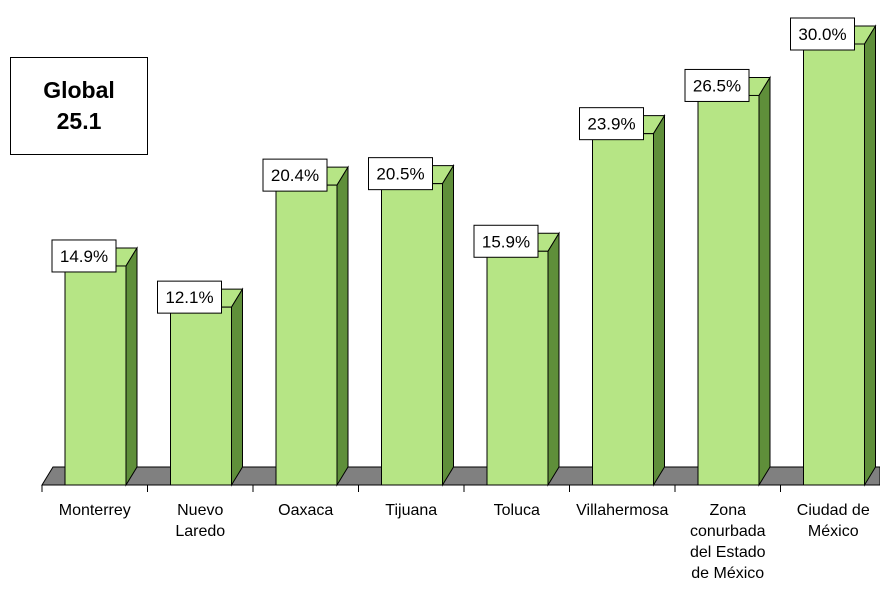 This screenshot has height=592, width=880. I want to click on x-tick-label: conurbada, so click(728, 531).